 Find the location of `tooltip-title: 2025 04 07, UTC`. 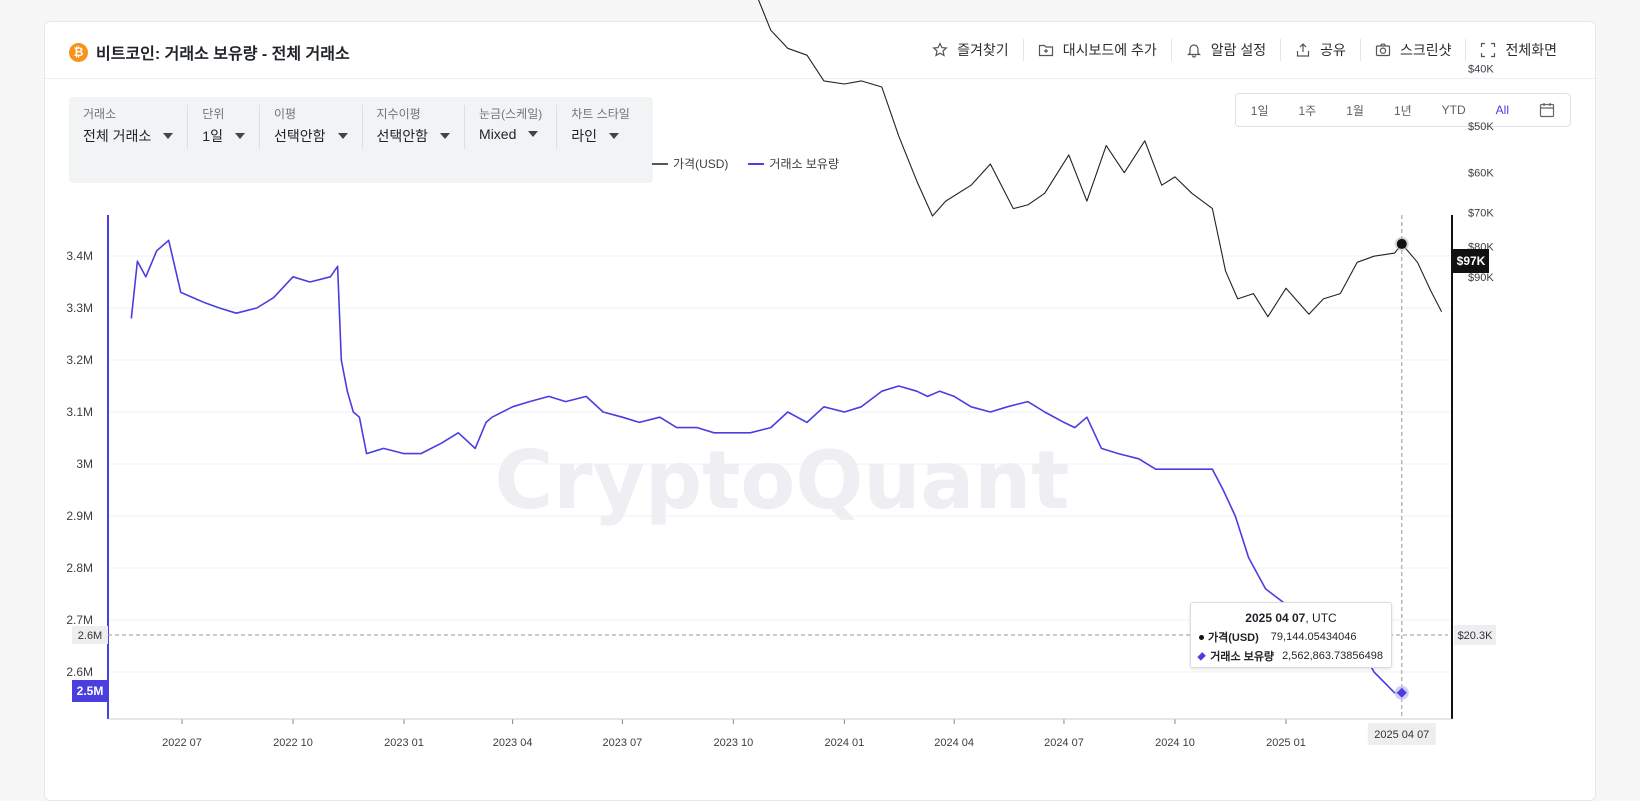

tooltip-title: 2025 04 07, UTC is located at coordinates (1291, 618).